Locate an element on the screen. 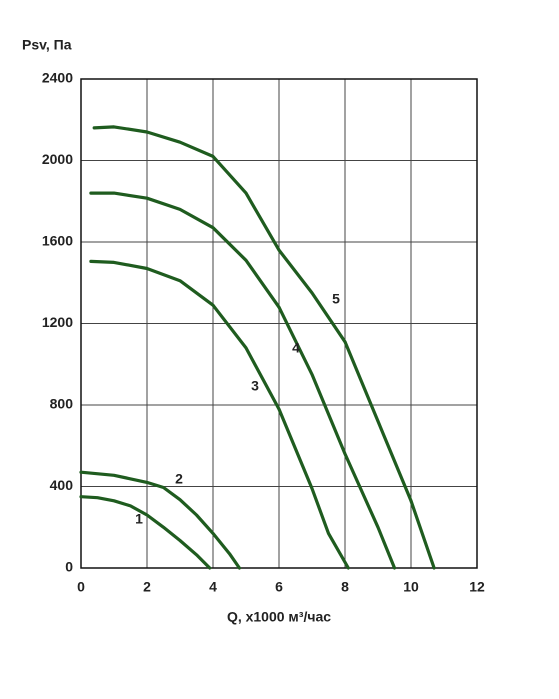 This screenshot has width=559, height=699. x-tick-label: 12 is located at coordinates (477, 587).